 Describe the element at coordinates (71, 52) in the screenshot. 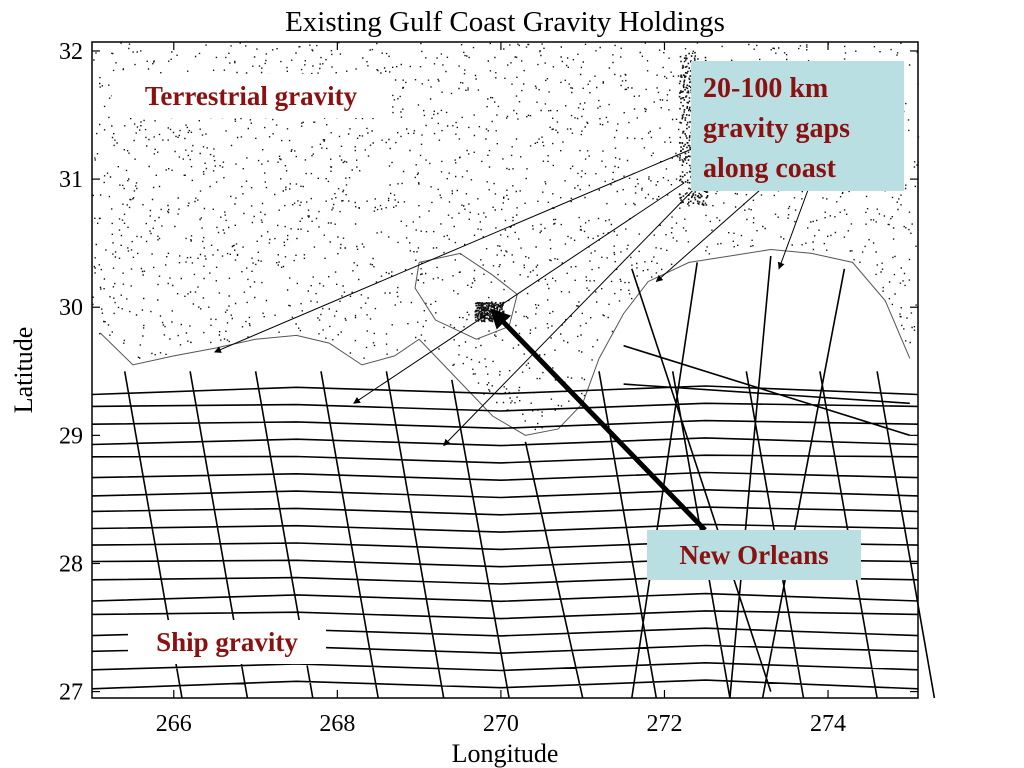

I see `y-tick-label: 32` at that location.